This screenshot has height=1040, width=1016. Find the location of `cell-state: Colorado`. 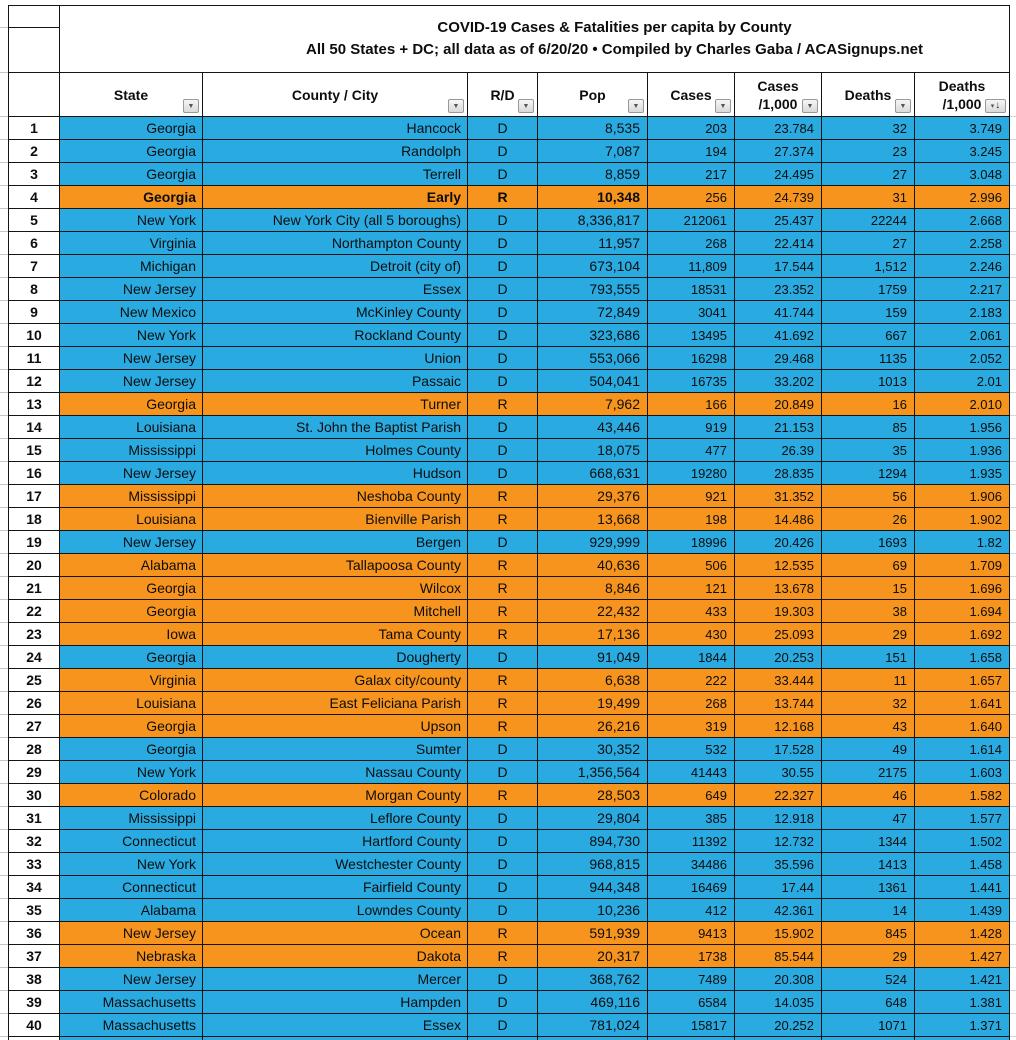

cell-state: Colorado is located at coordinates (131, 795).